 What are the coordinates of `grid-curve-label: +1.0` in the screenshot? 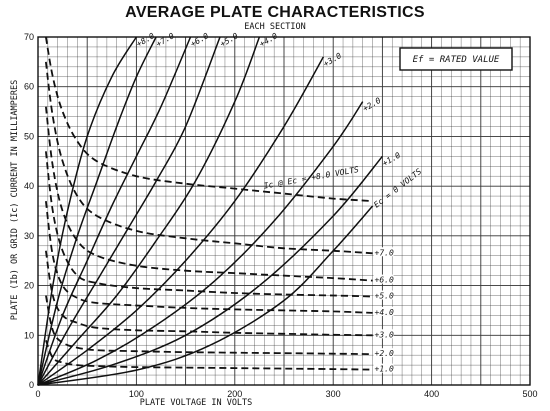 It's located at (384, 369).